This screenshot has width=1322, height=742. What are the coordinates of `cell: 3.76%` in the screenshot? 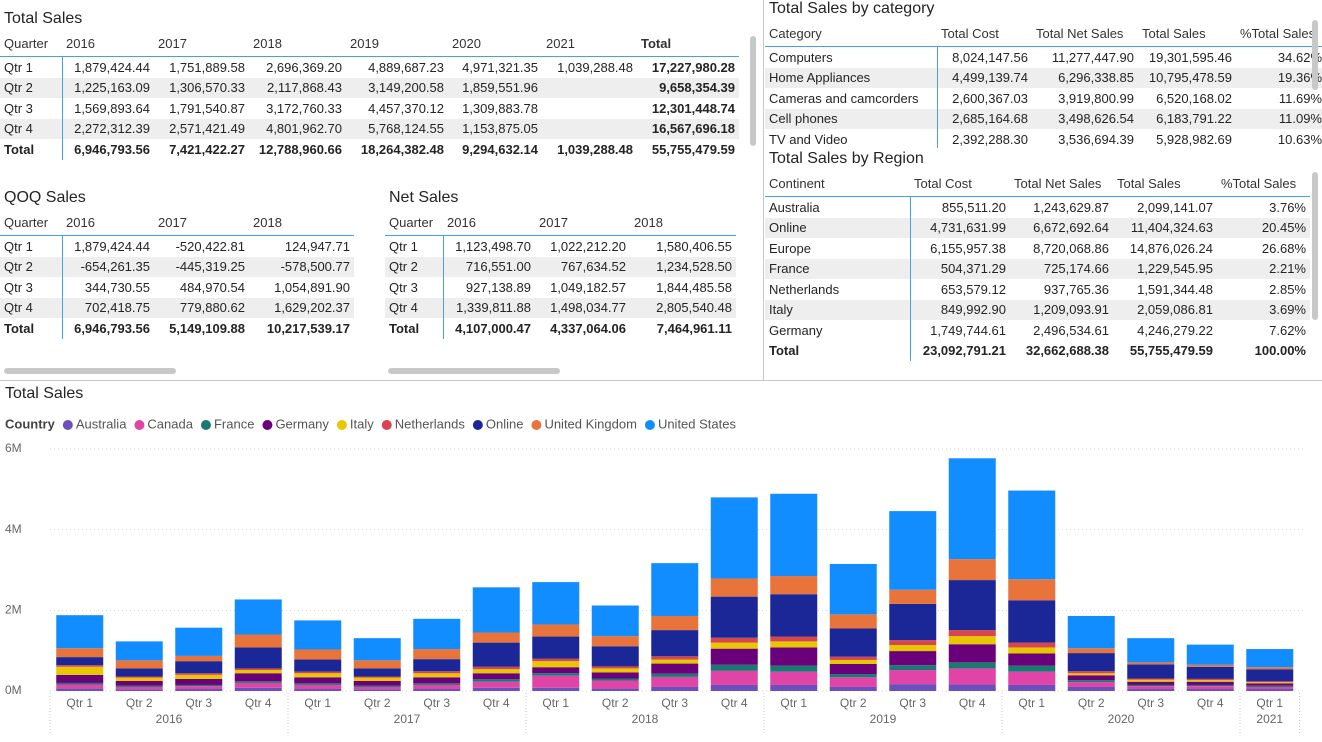 It's located at (1287, 207).